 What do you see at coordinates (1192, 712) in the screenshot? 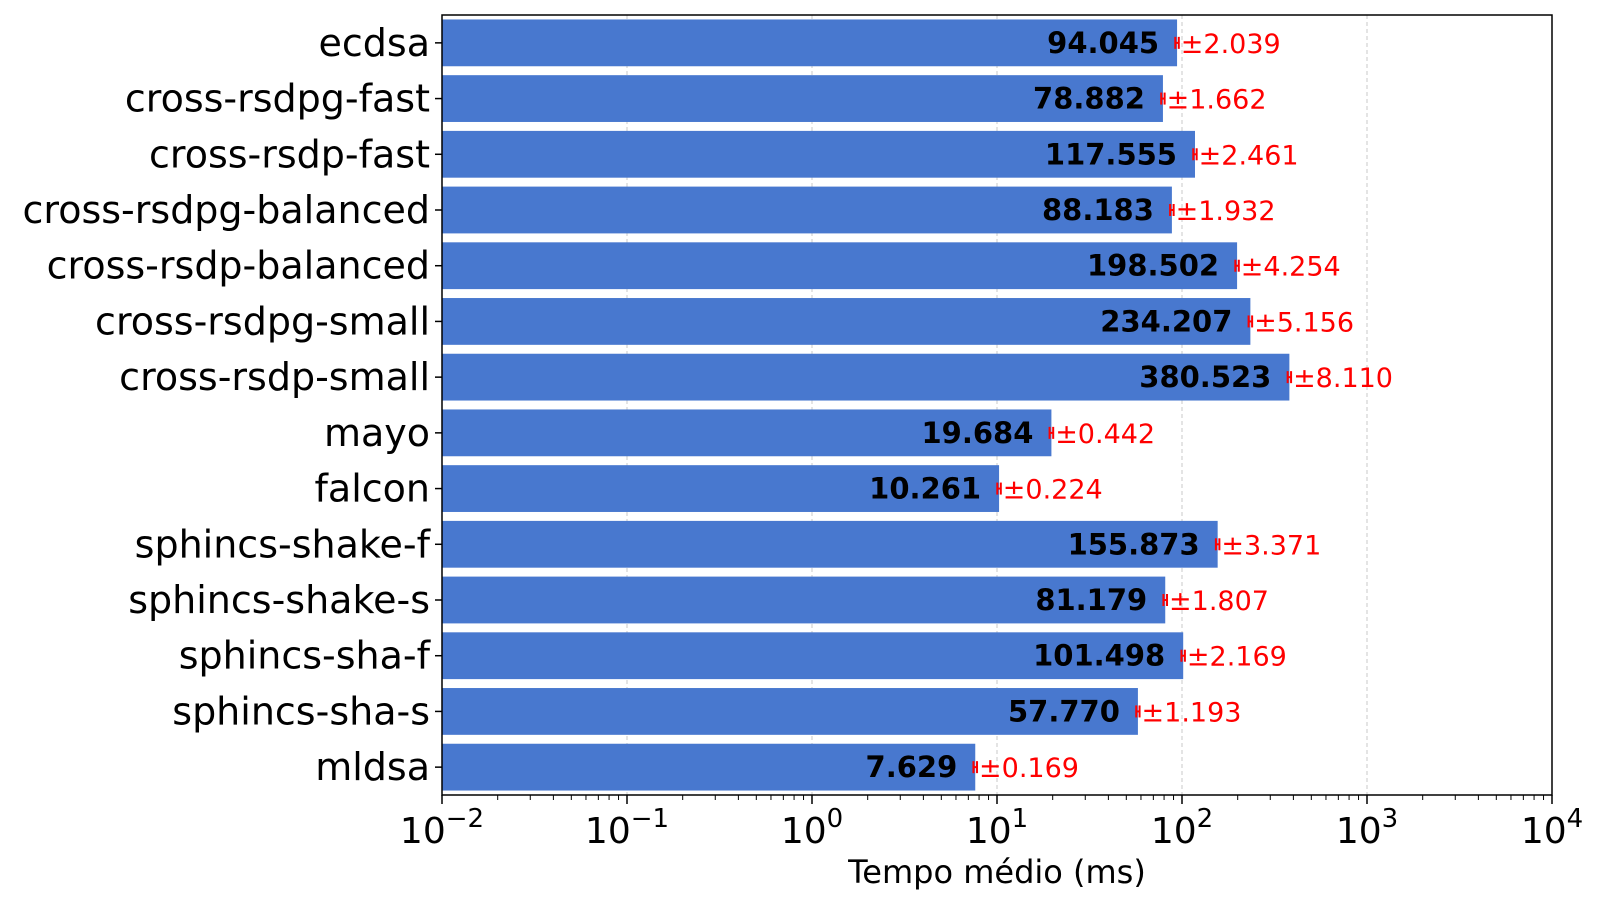
I see `error-label: ±1.193` at bounding box center [1192, 712].